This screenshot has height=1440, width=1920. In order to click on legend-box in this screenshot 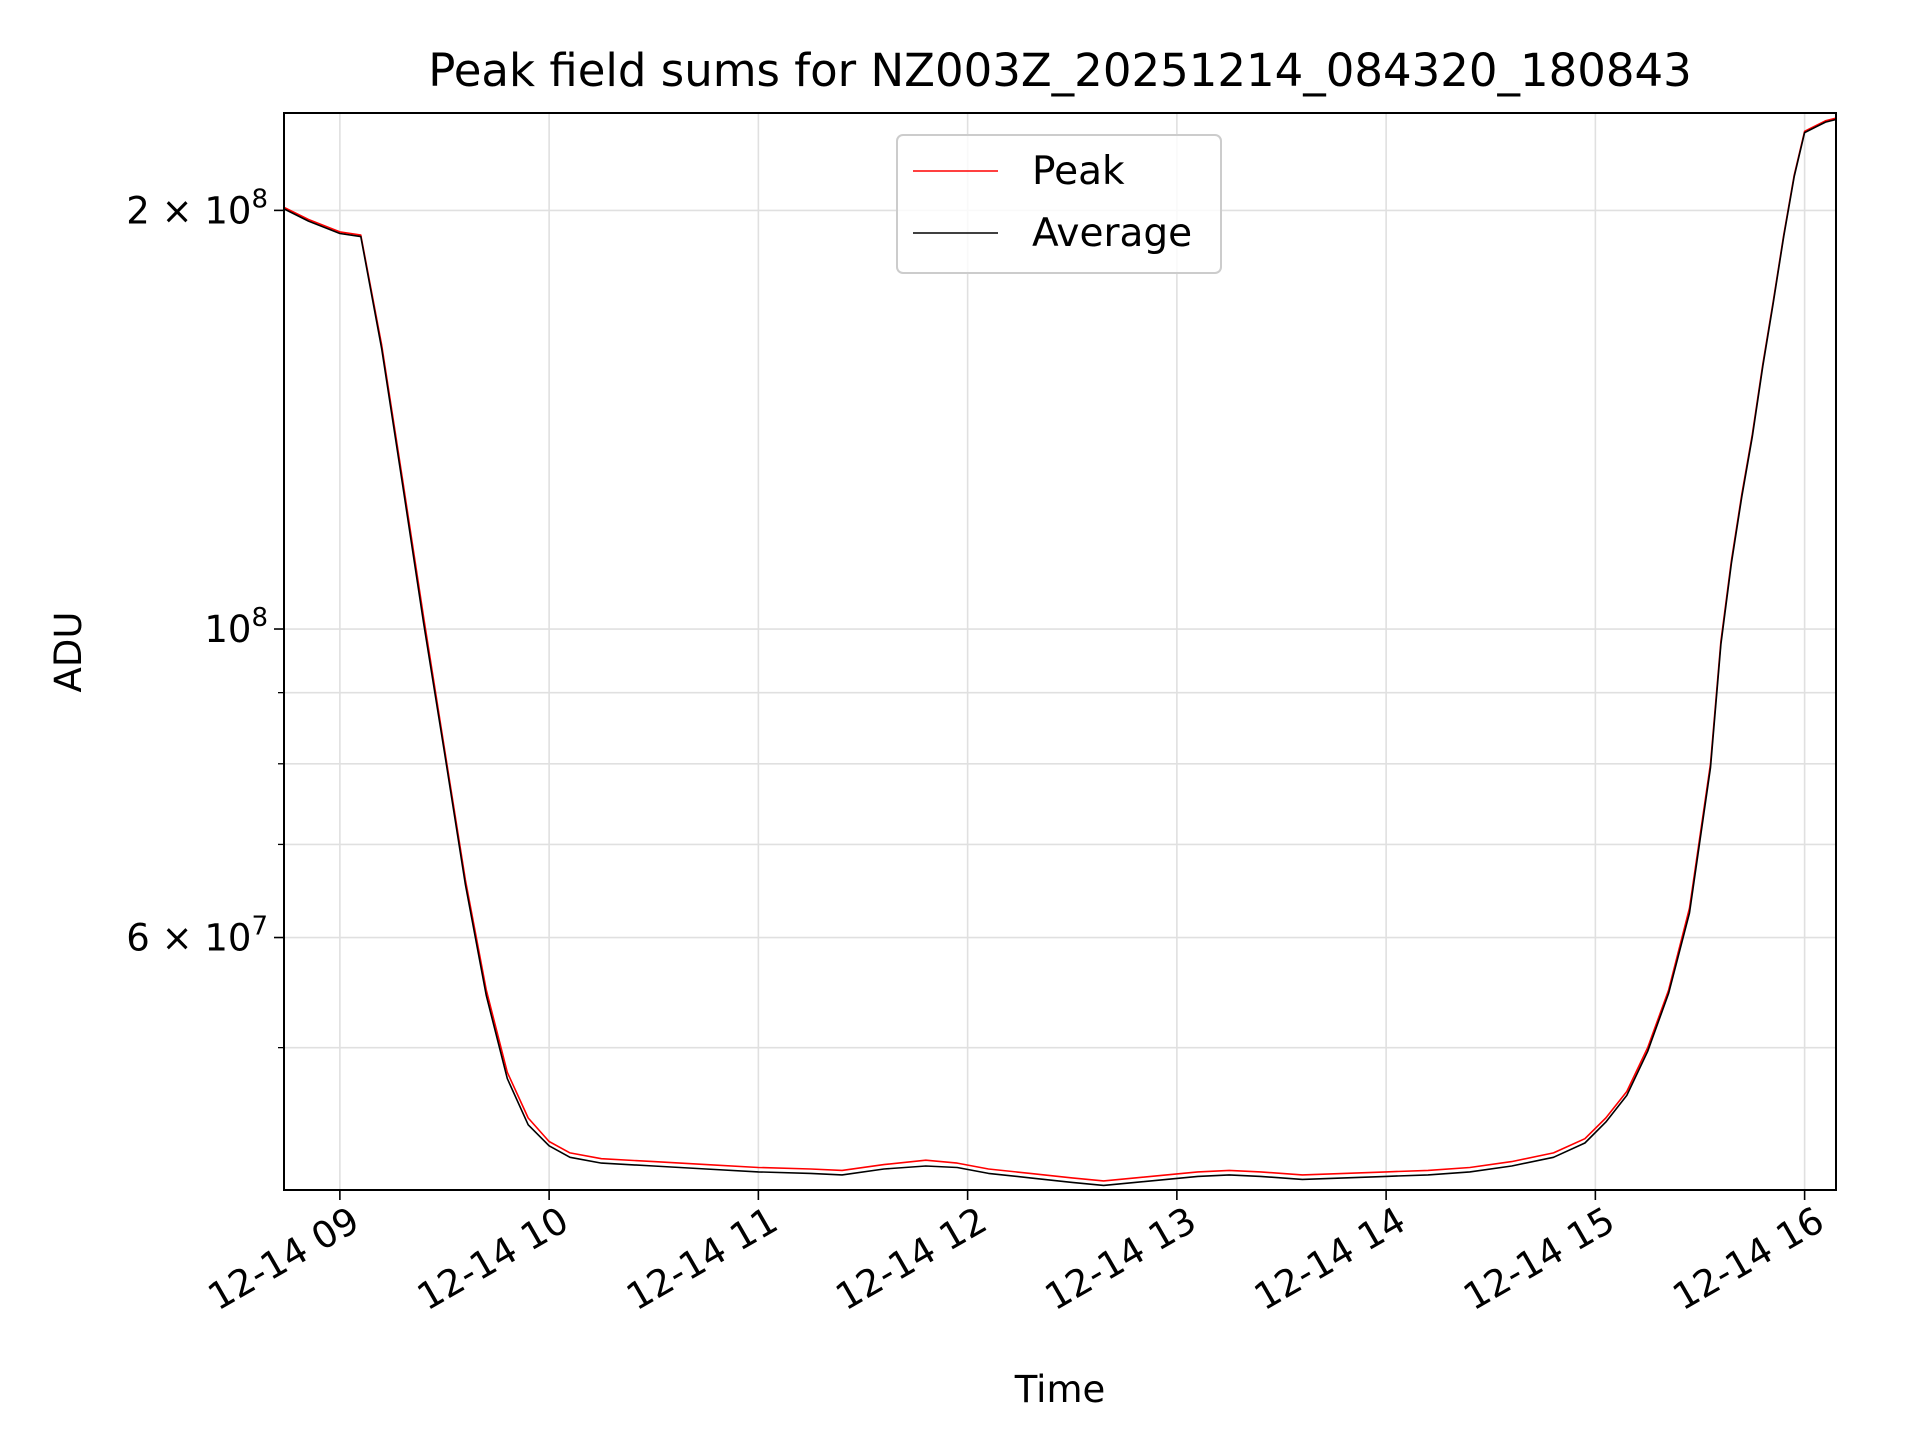, I will do `click(1059, 204)`.